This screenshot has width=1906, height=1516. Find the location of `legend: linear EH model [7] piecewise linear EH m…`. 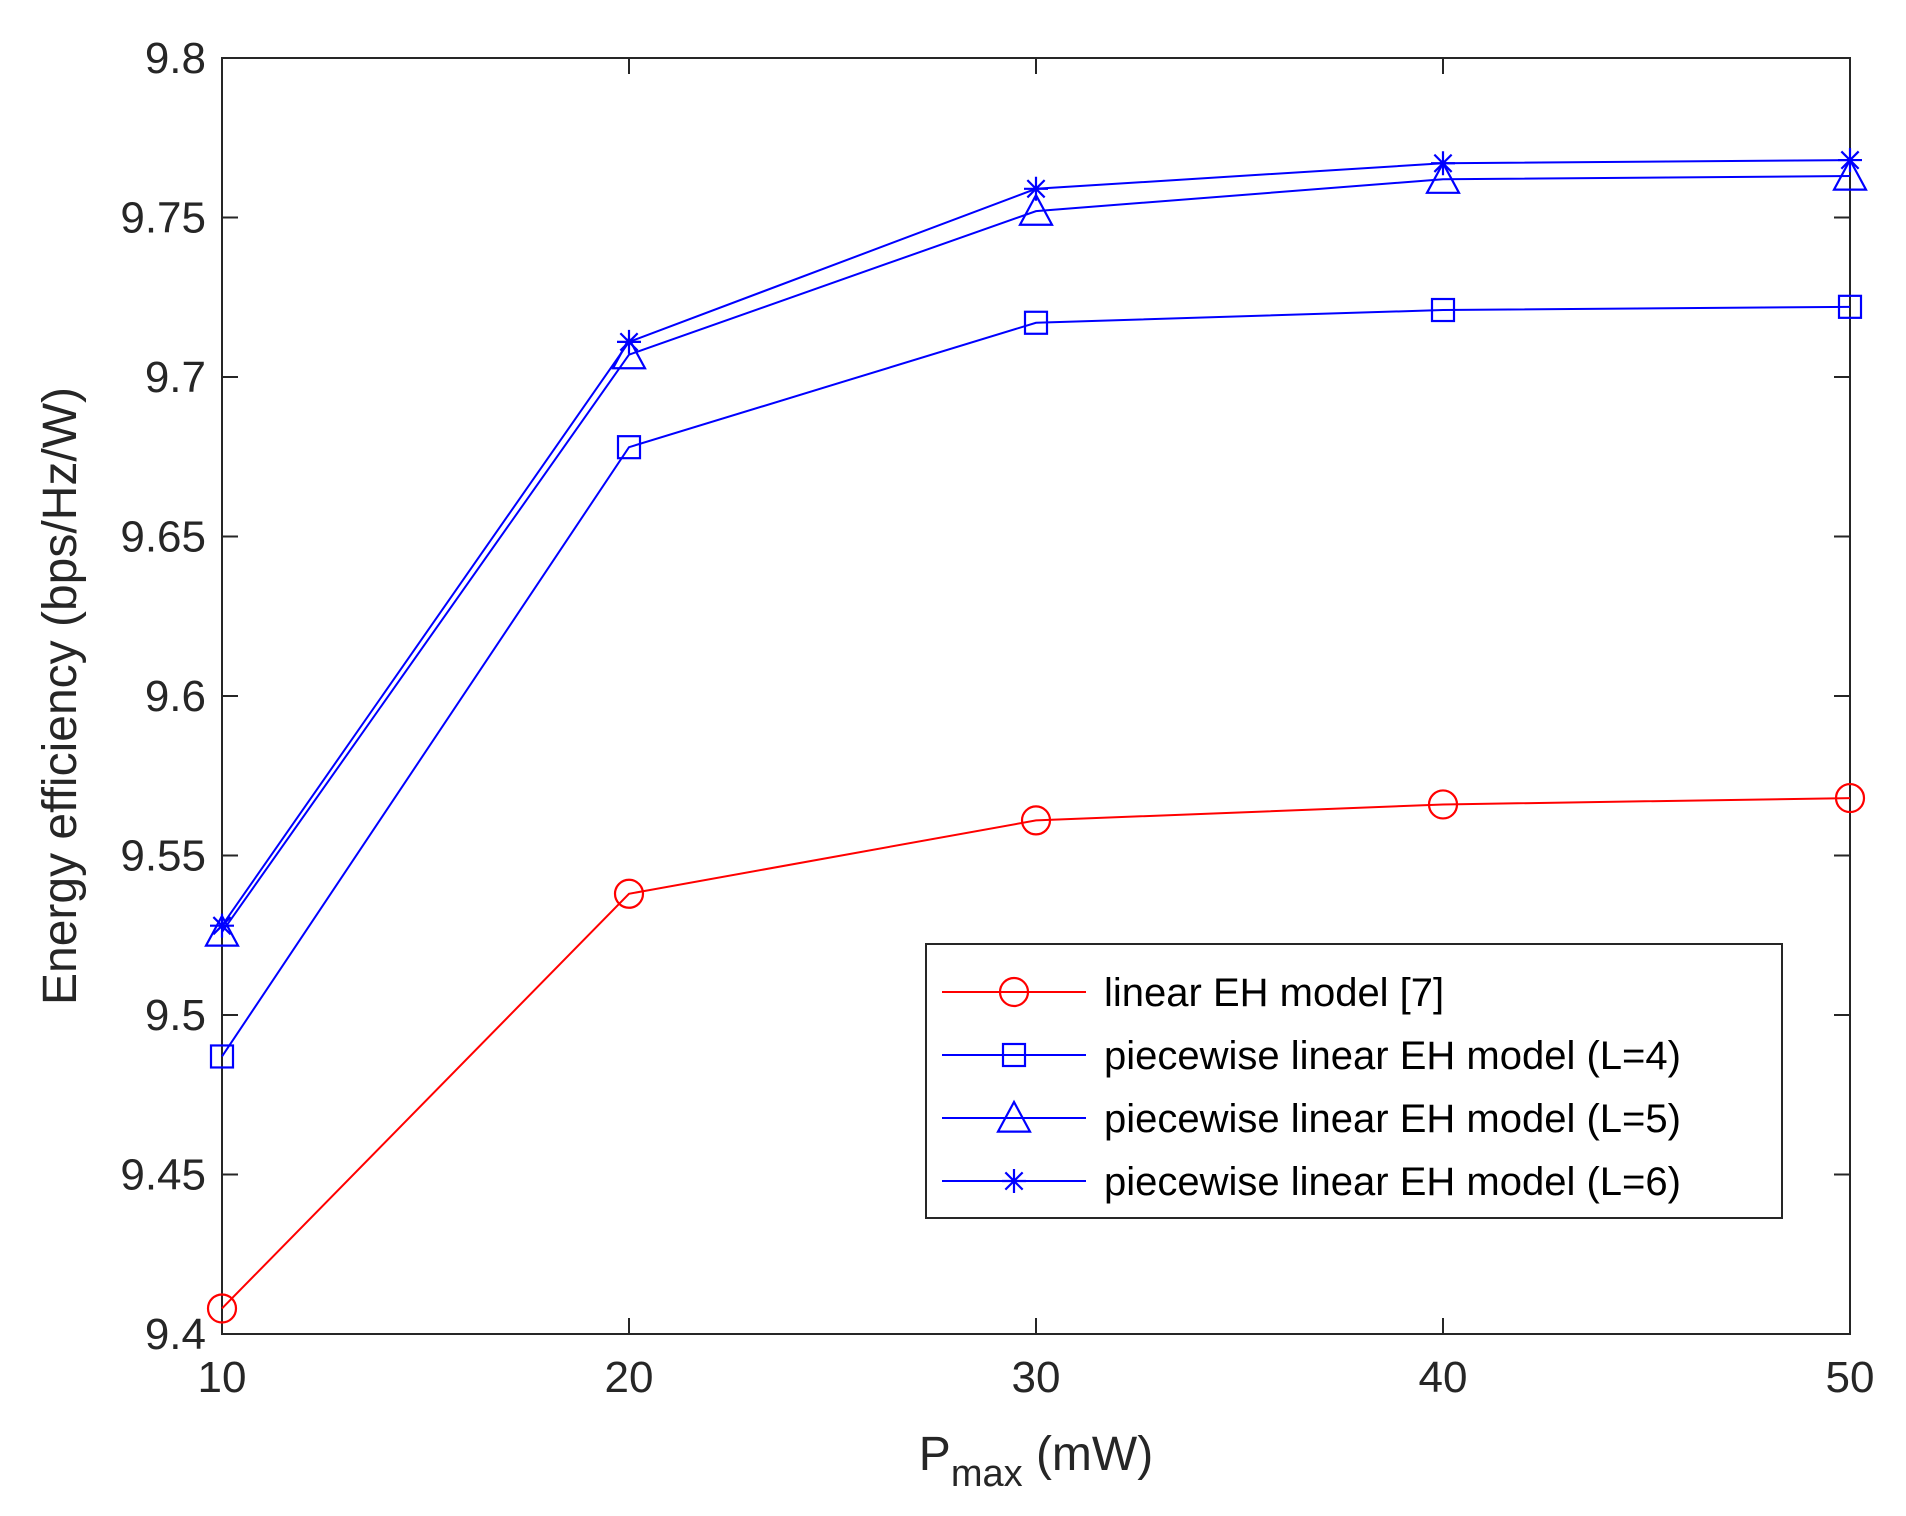

legend: linear EH model [7] piecewise linear EH m… is located at coordinates (1354, 1081).